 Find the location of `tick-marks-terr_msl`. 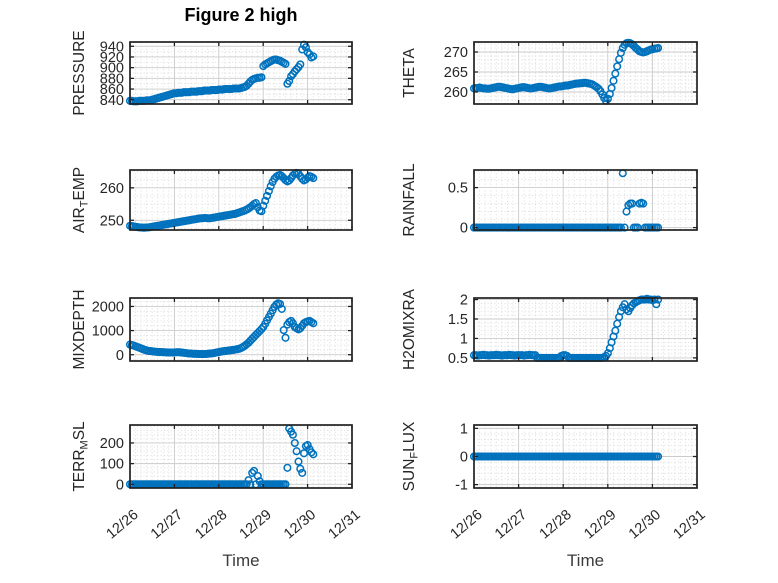

tick-marks-terr_msl is located at coordinates (241, 456).